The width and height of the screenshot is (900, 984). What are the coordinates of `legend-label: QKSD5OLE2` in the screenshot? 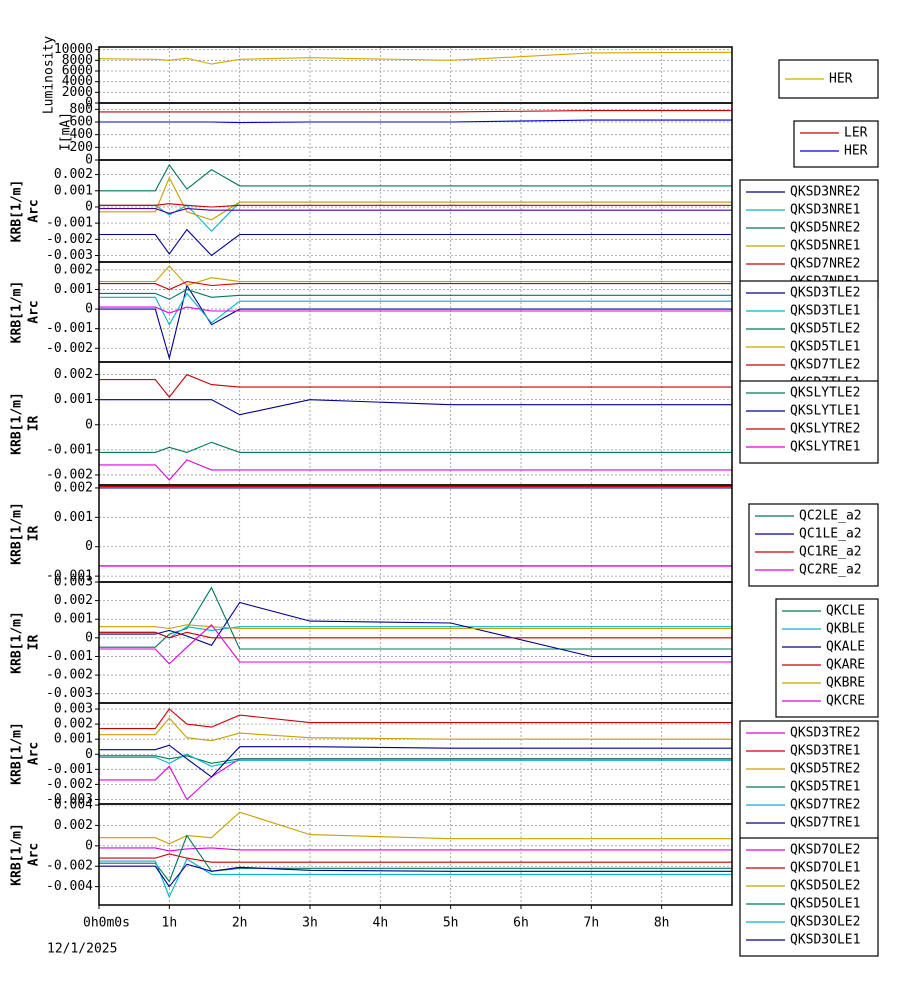 It's located at (825, 886).